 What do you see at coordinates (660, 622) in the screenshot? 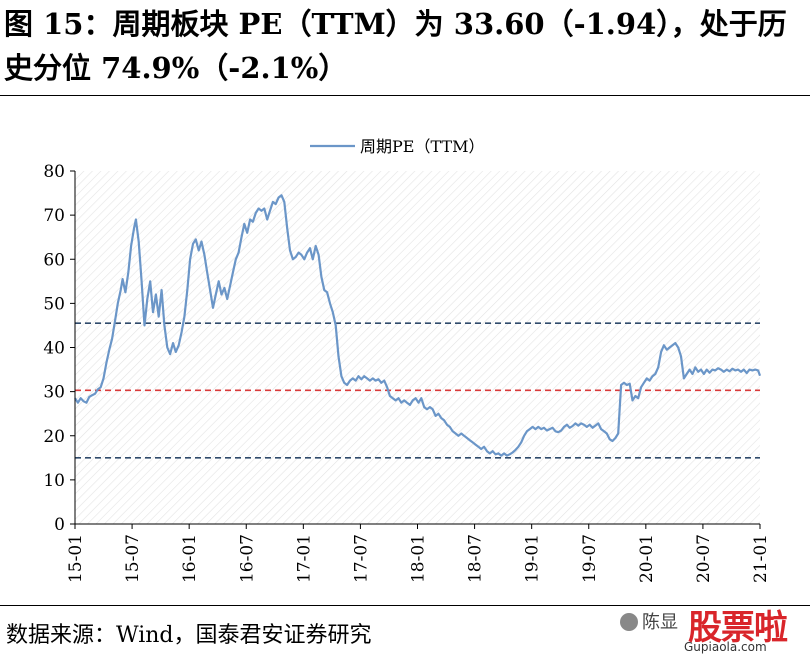
I see `watermark-account: 陈显` at bounding box center [660, 622].